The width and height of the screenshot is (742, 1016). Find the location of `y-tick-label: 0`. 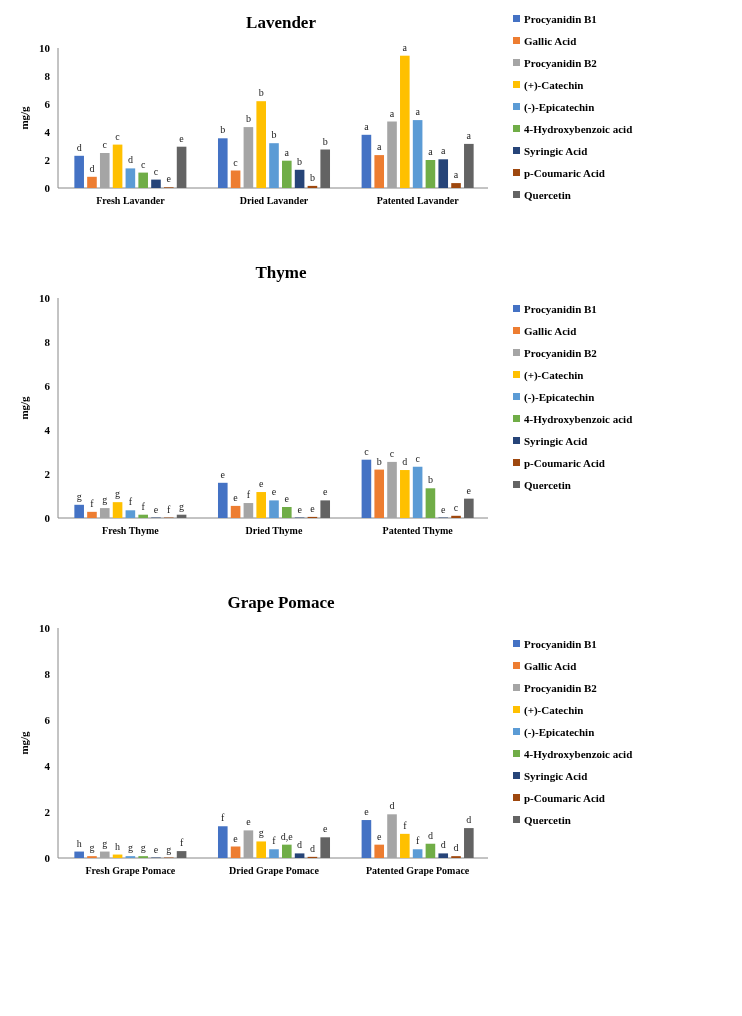

y-tick-label: 0 is located at coordinates (47, 517).